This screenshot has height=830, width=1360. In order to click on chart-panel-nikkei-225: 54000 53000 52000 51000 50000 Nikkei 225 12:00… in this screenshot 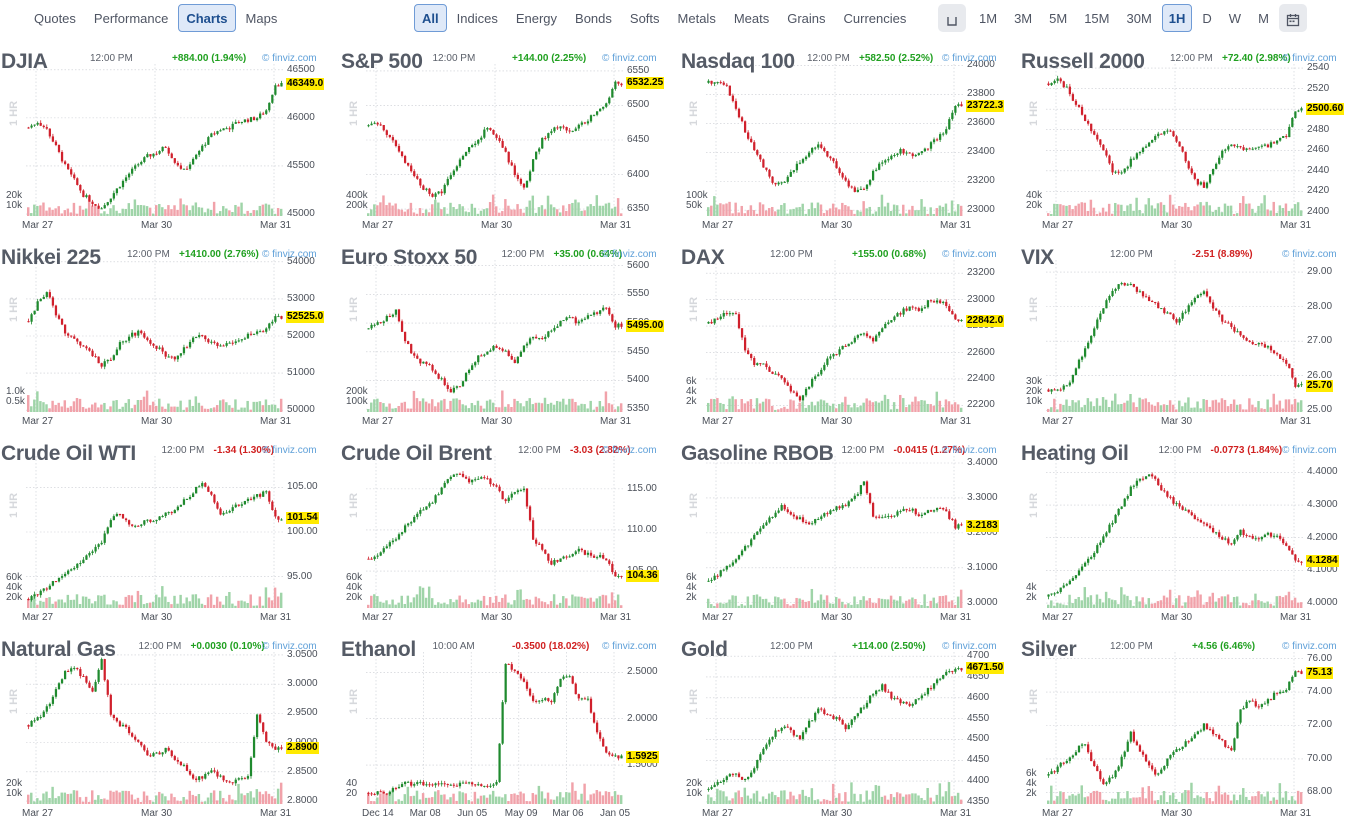, I will do `click(170, 337)`.